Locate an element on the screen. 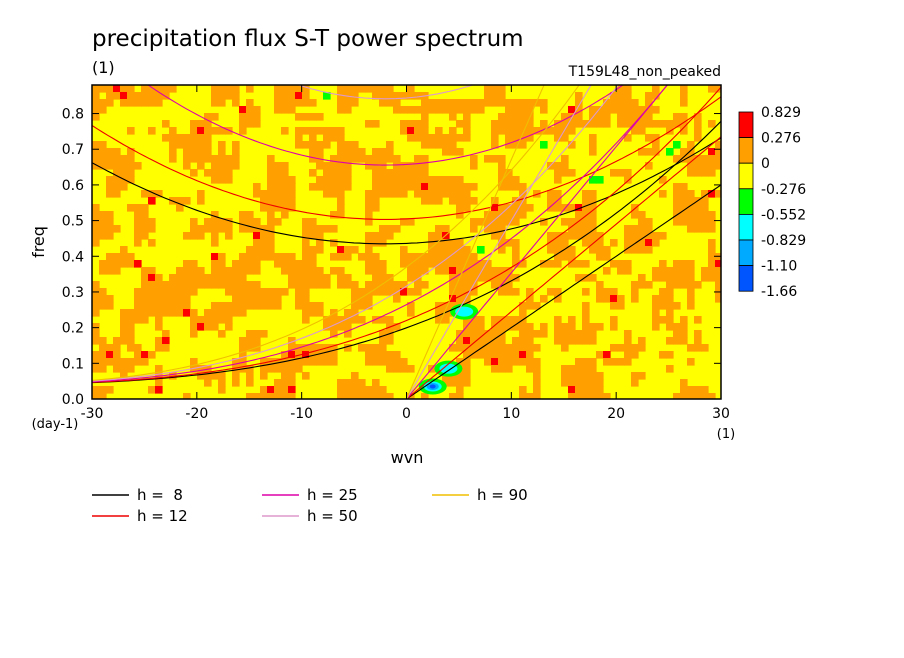 This screenshot has width=904, height=658. colorbar-swatch is located at coordinates (746, 227).